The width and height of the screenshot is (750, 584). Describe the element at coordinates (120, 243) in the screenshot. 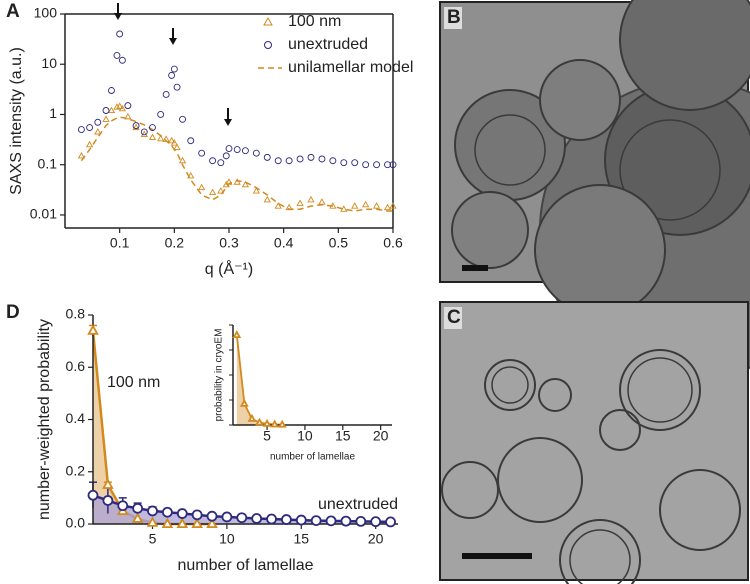

I see `x-tick-label: 0.1` at that location.